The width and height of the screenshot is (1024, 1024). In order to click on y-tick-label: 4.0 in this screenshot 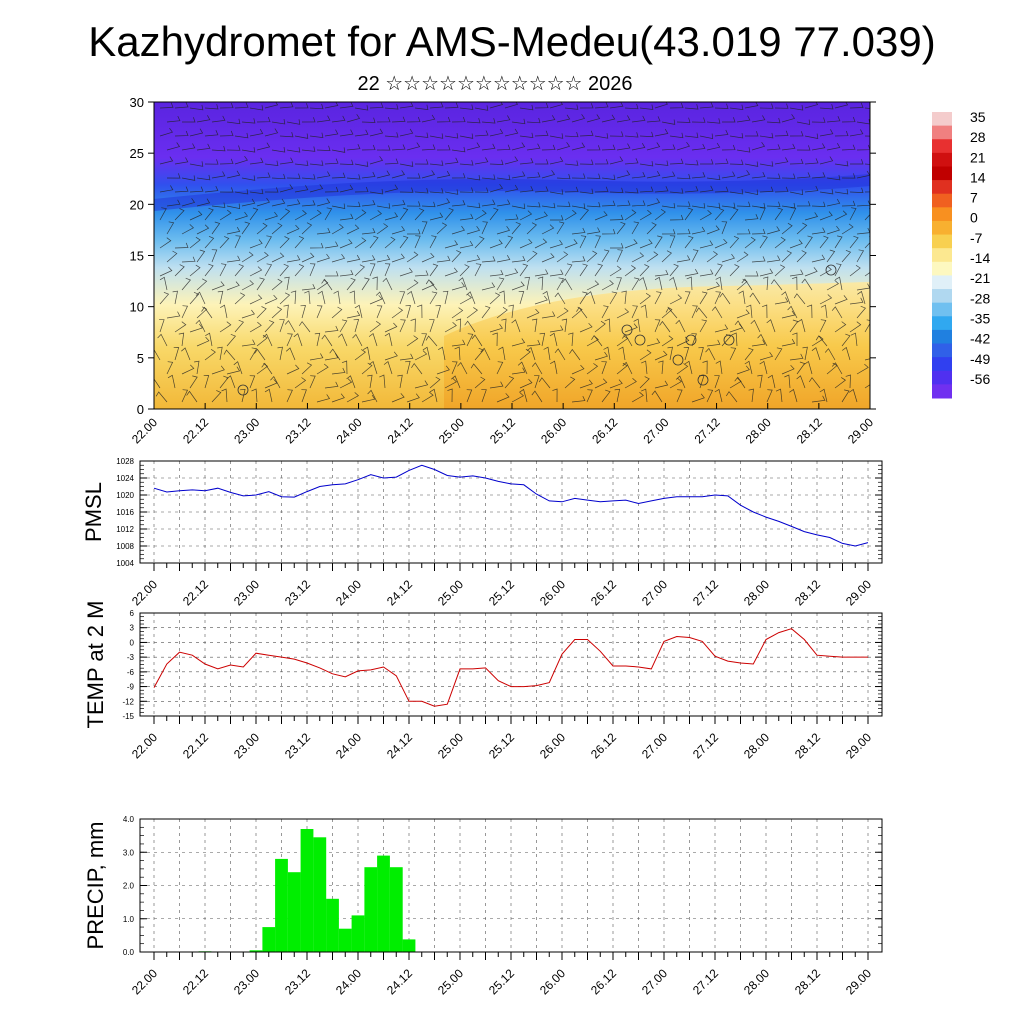, I will do `click(129, 819)`.